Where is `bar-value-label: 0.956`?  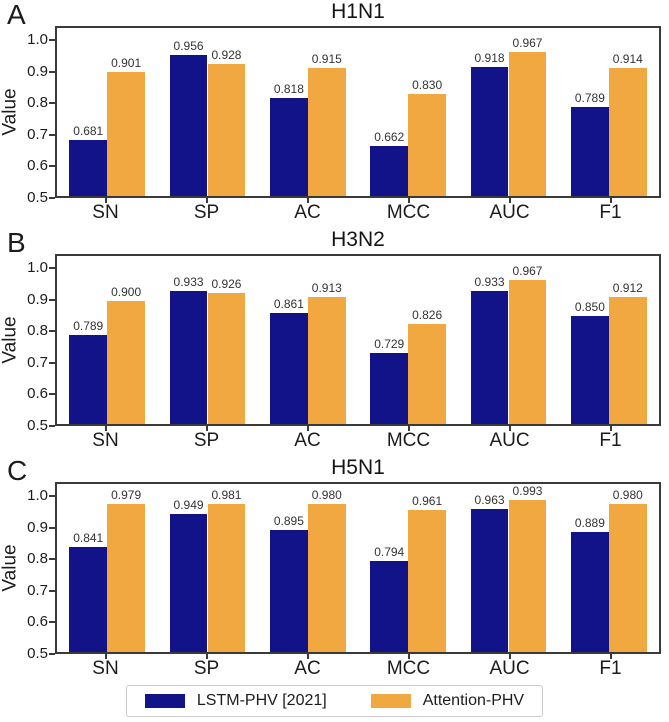
bar-value-label: 0.956 is located at coordinates (188, 46).